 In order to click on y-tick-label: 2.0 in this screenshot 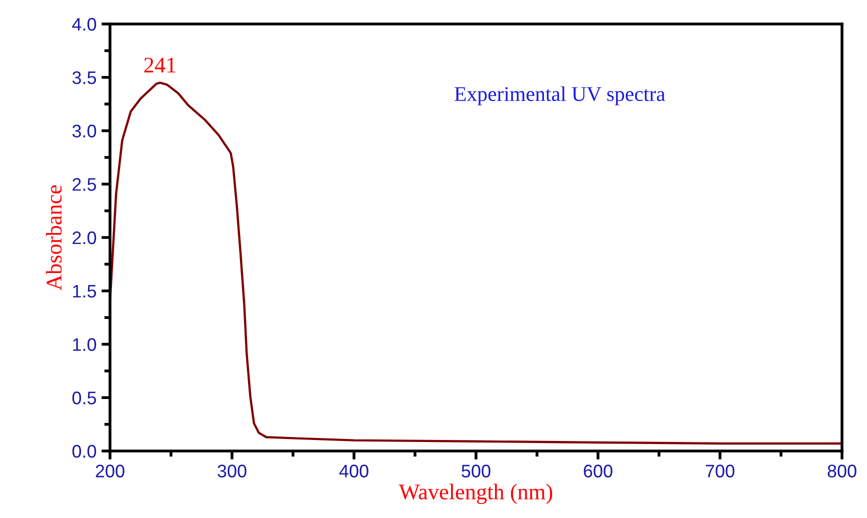, I will do `click(84, 237)`.